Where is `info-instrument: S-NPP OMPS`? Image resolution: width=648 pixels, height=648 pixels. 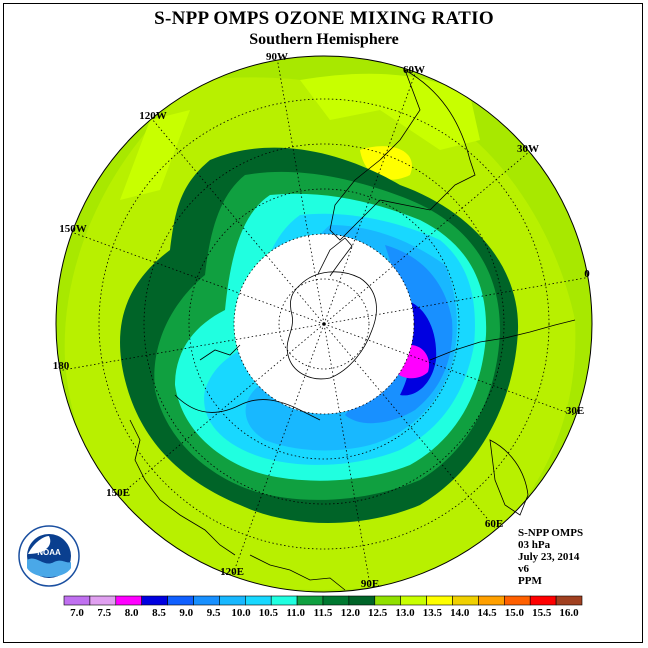
info-instrument: S-NPP OMPS is located at coordinates (551, 533).